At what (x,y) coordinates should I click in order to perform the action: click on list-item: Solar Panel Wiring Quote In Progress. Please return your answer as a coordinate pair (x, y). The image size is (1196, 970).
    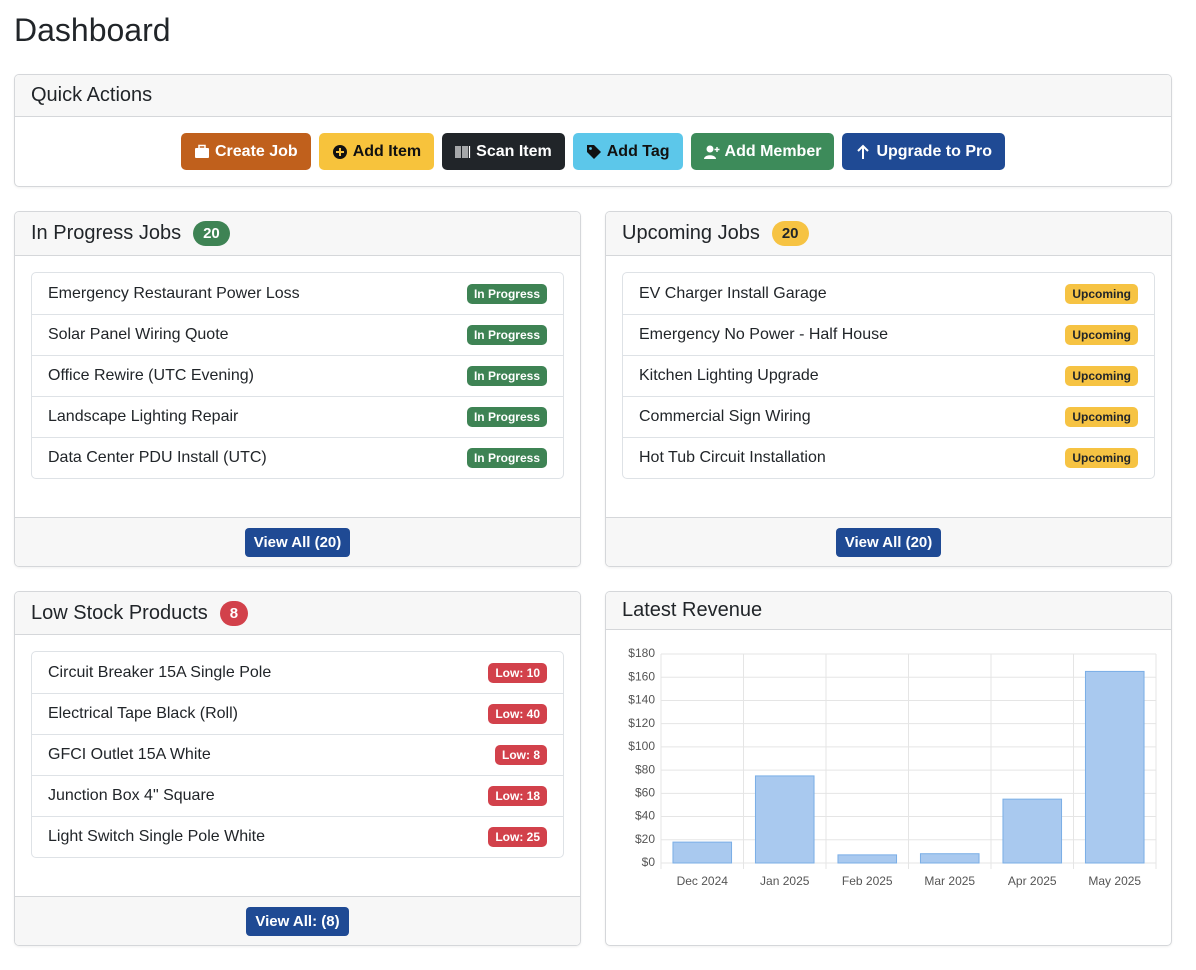
    Looking at the image, I should click on (297, 334).